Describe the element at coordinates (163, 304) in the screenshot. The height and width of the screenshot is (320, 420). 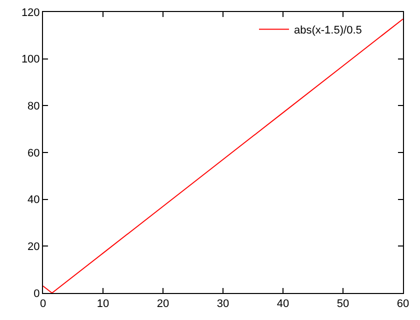
I see `x-tick-label: 20` at that location.